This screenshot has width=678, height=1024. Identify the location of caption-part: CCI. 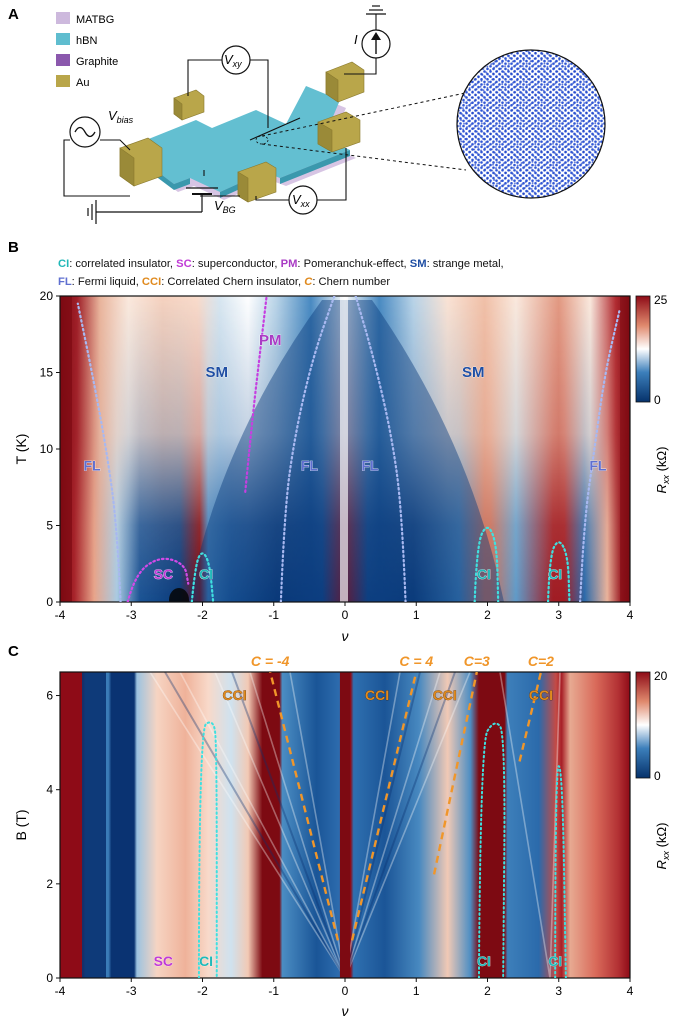
(151, 282).